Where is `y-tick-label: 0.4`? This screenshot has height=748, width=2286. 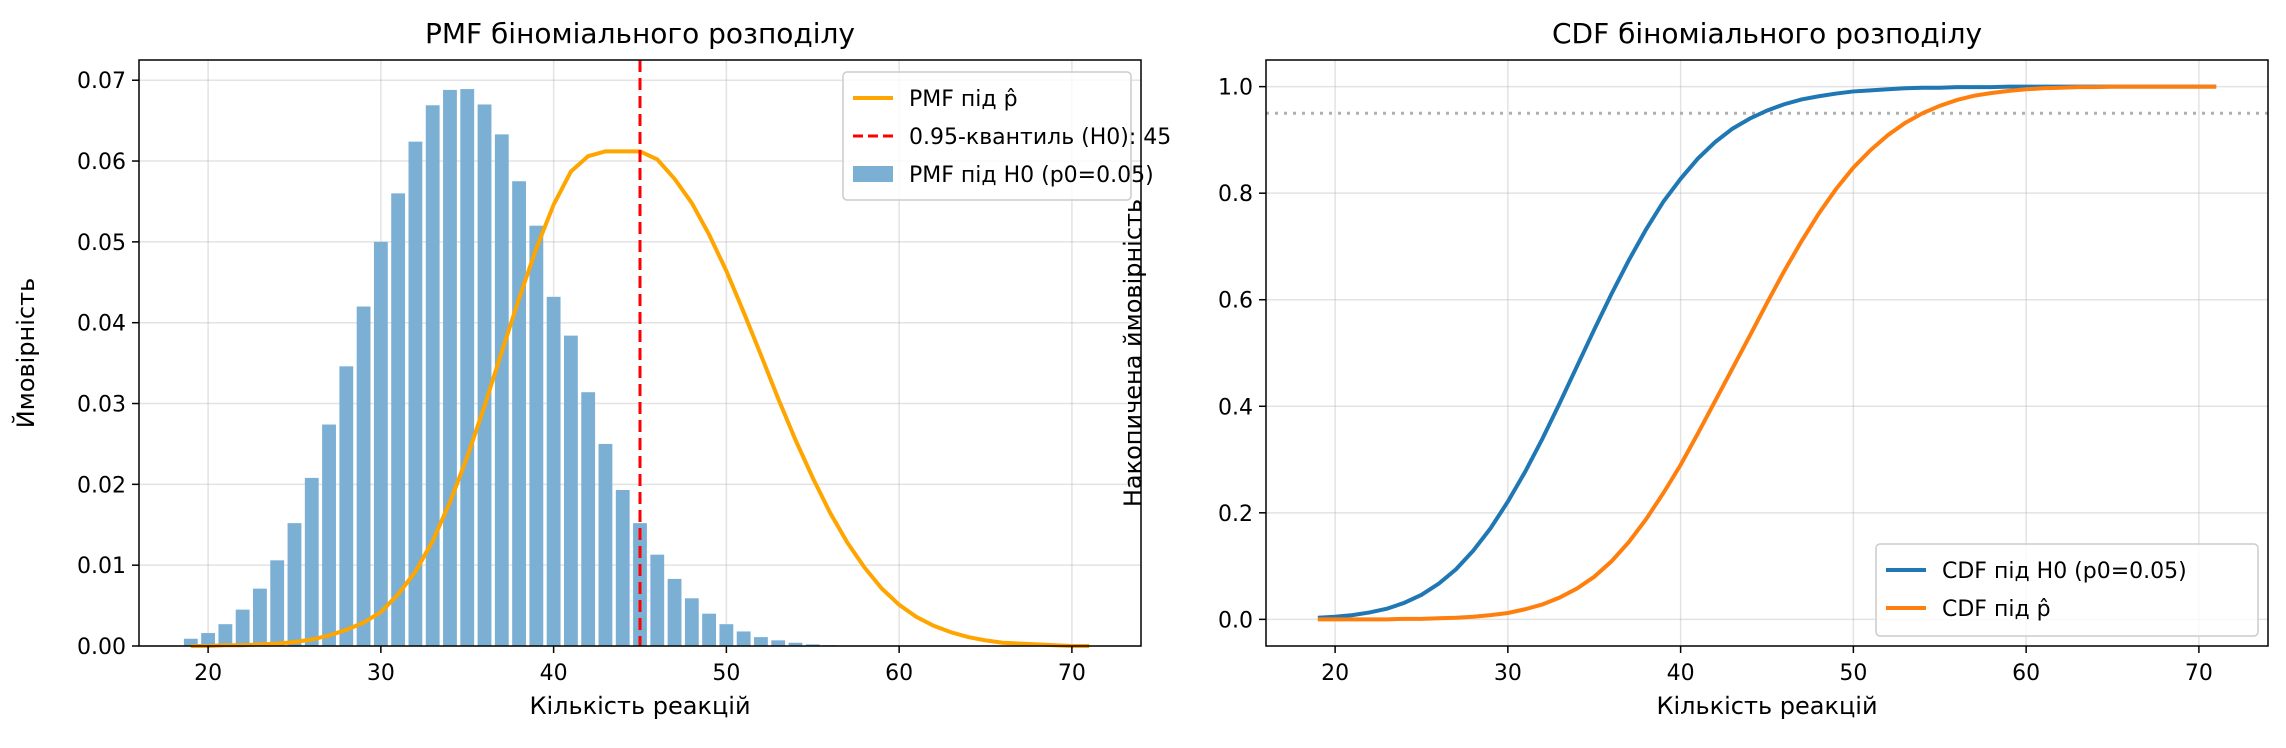
y-tick-label: 0.4 is located at coordinates (1235, 407).